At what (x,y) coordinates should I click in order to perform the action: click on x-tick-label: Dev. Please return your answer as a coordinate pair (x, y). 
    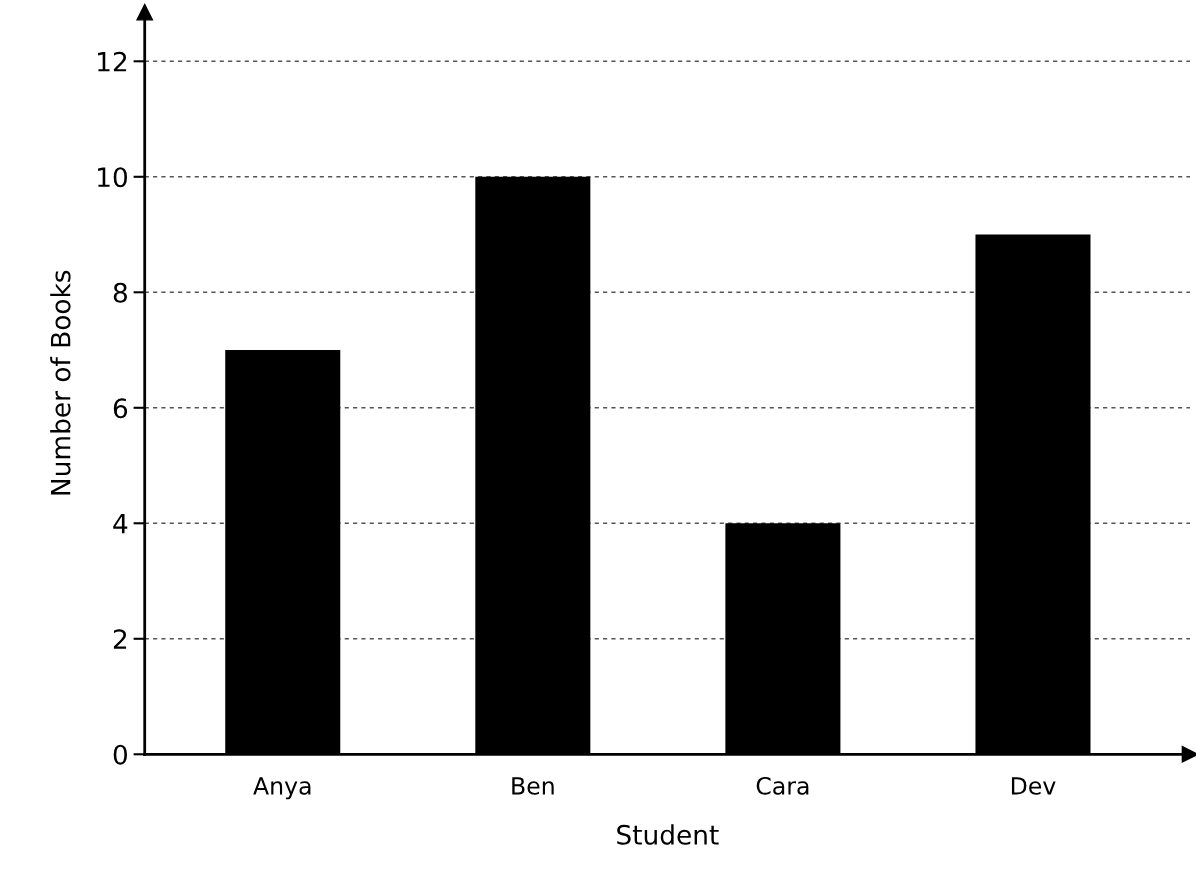
    Looking at the image, I should click on (1033, 786).